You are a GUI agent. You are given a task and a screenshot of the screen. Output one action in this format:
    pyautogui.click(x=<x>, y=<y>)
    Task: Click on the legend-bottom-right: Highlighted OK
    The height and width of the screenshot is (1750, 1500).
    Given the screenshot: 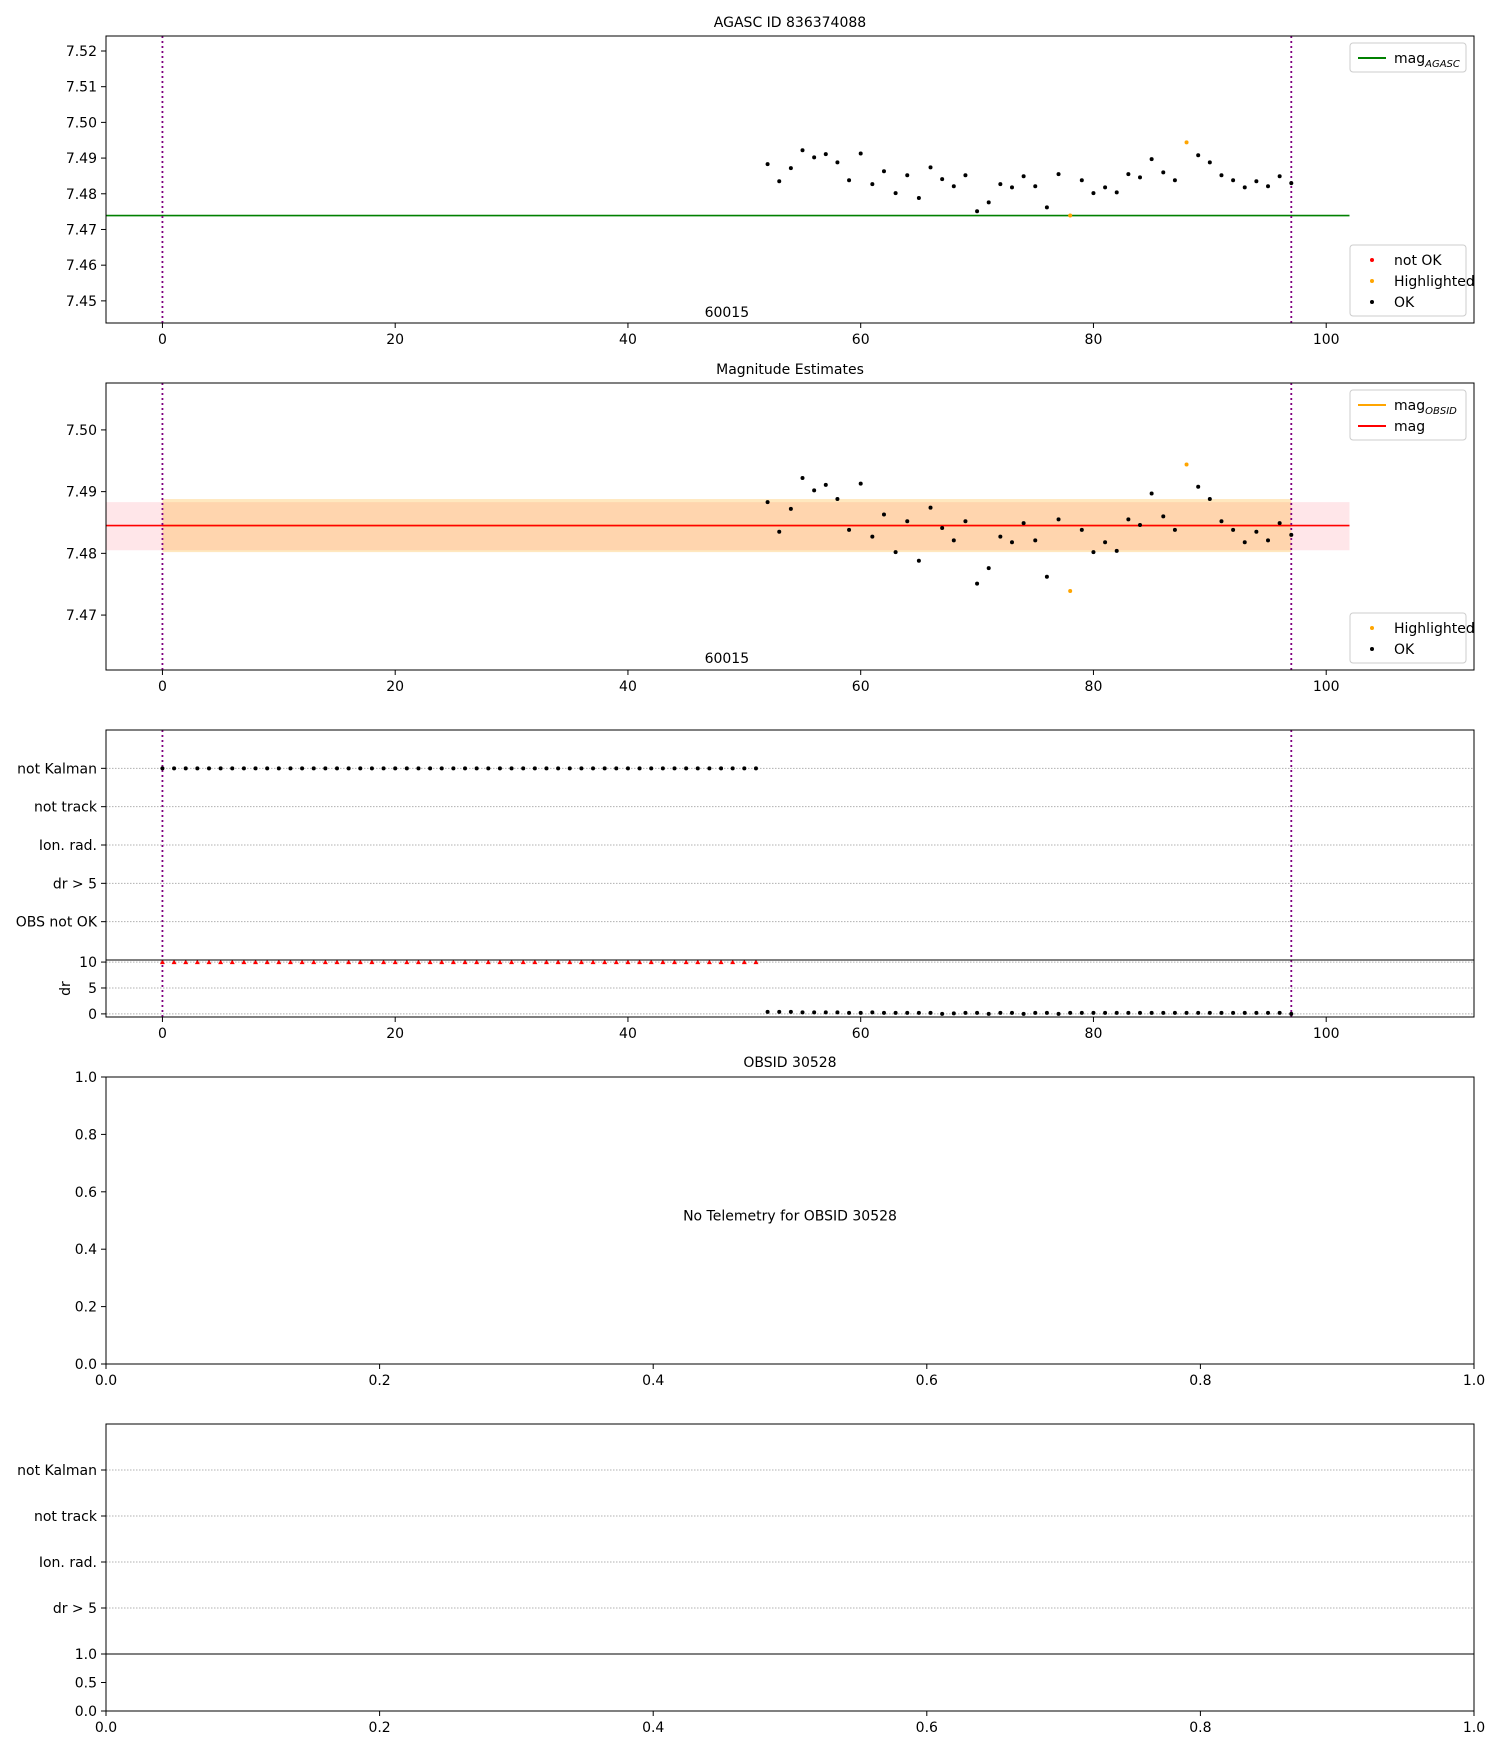 What is the action you would take?
    pyautogui.click(x=1412, y=638)
    